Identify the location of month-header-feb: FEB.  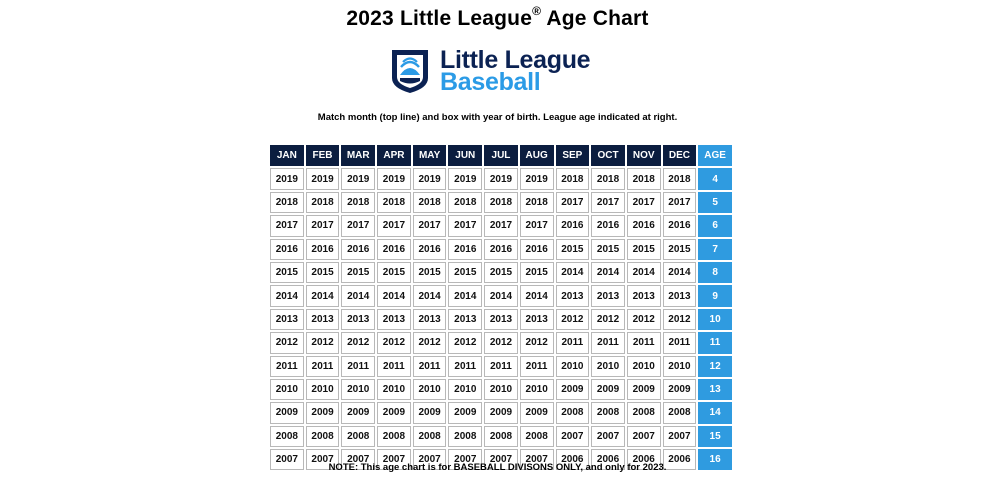
(322, 156).